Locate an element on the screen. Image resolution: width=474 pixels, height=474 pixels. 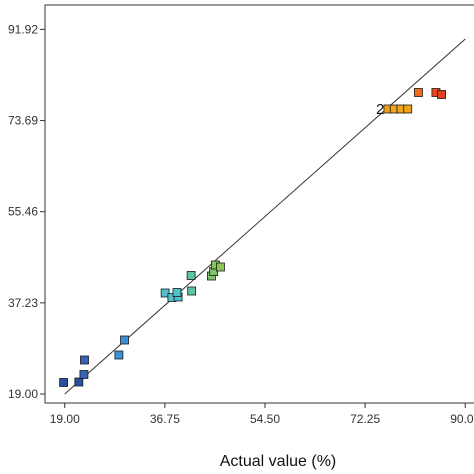
x-tick-label: 90.00 is located at coordinates (462, 419).